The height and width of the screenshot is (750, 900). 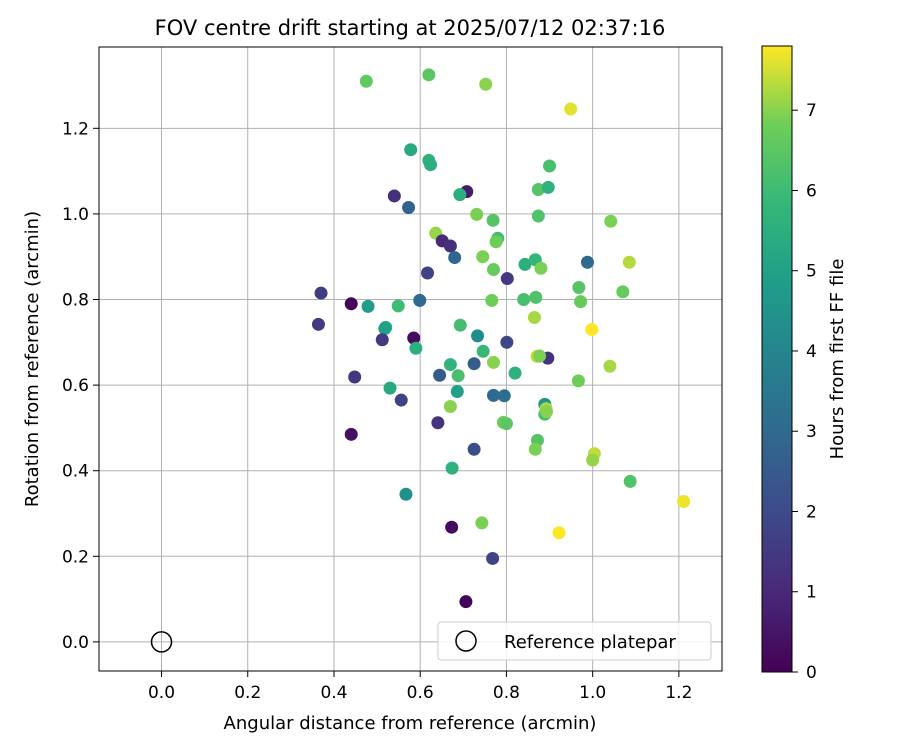 I want to click on y-axis-label: Rotation from reference (arcmin), so click(x=32, y=359).